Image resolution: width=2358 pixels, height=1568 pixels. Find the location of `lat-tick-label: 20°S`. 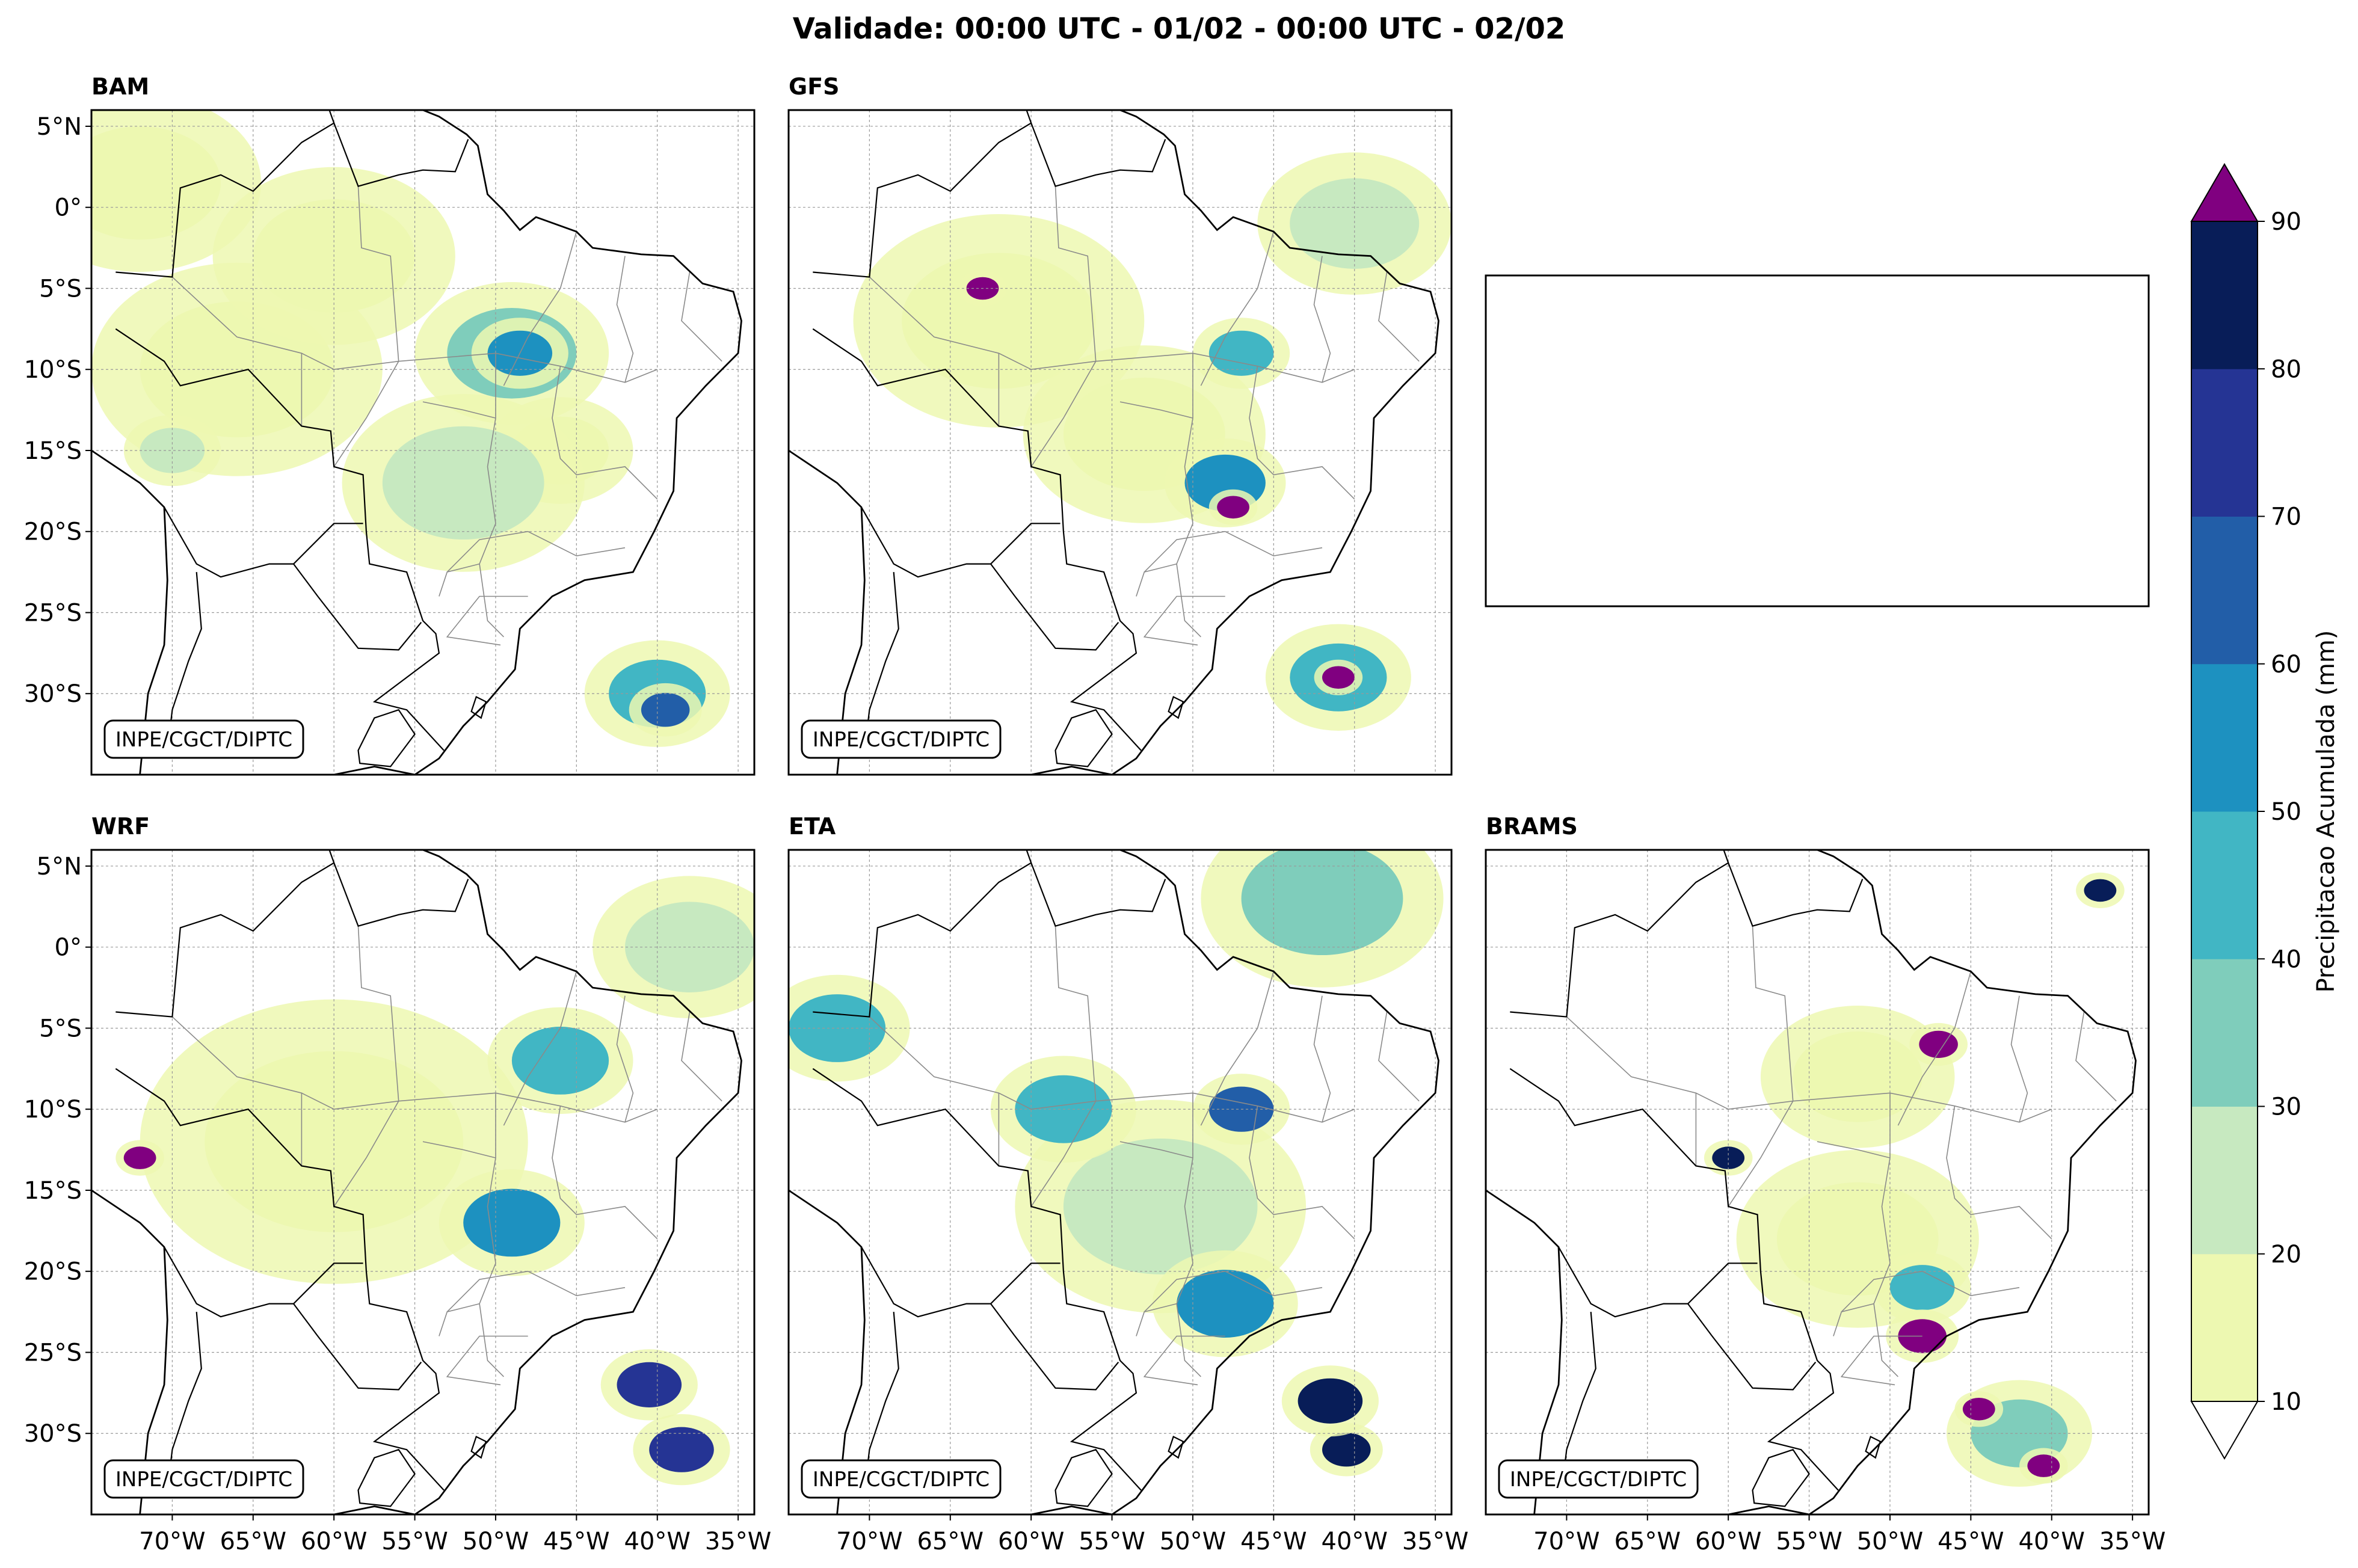

lat-tick-label: 20°S is located at coordinates (53, 1272).